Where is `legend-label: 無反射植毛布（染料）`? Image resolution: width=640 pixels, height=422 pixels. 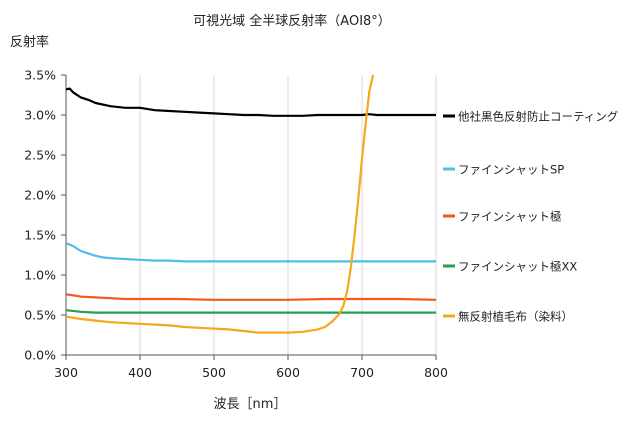 legend-label: 無反射植毛布（染料） is located at coordinates (515, 317).